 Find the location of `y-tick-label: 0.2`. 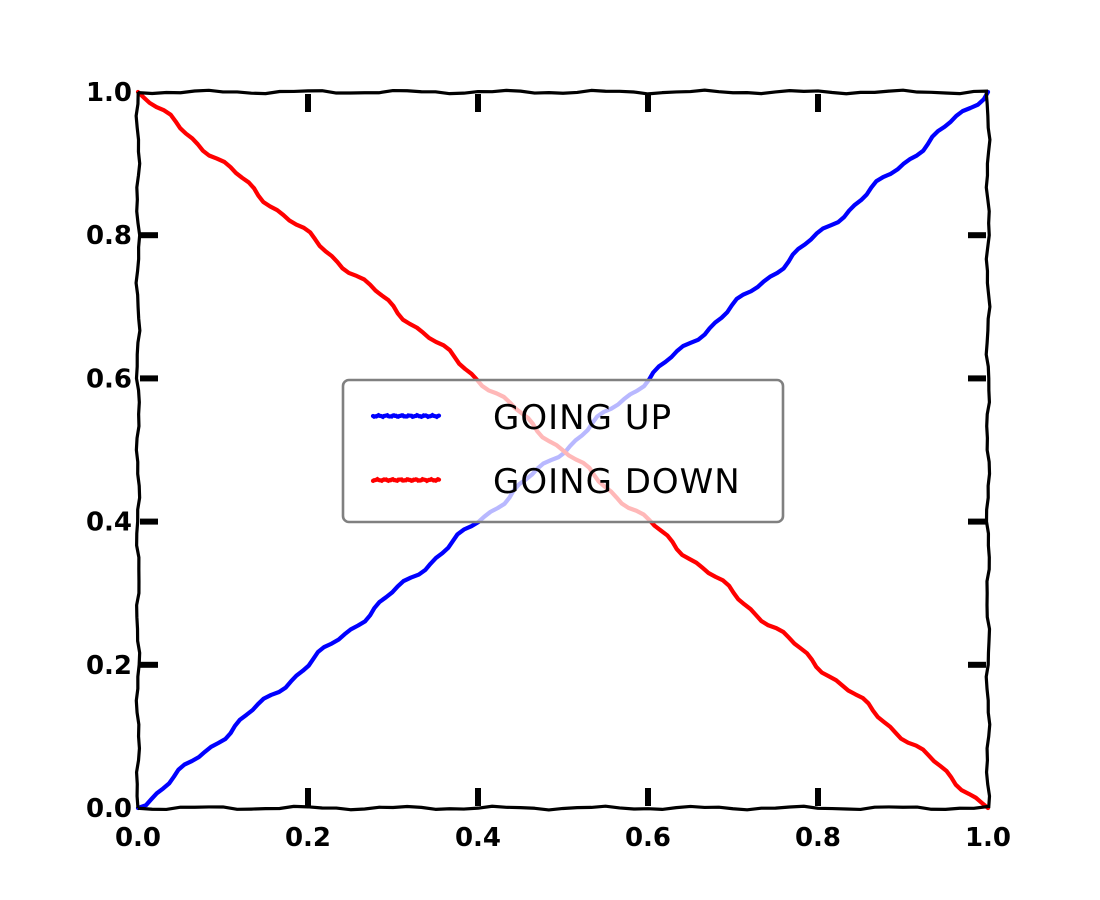

y-tick-label: 0.2 is located at coordinates (109, 666).